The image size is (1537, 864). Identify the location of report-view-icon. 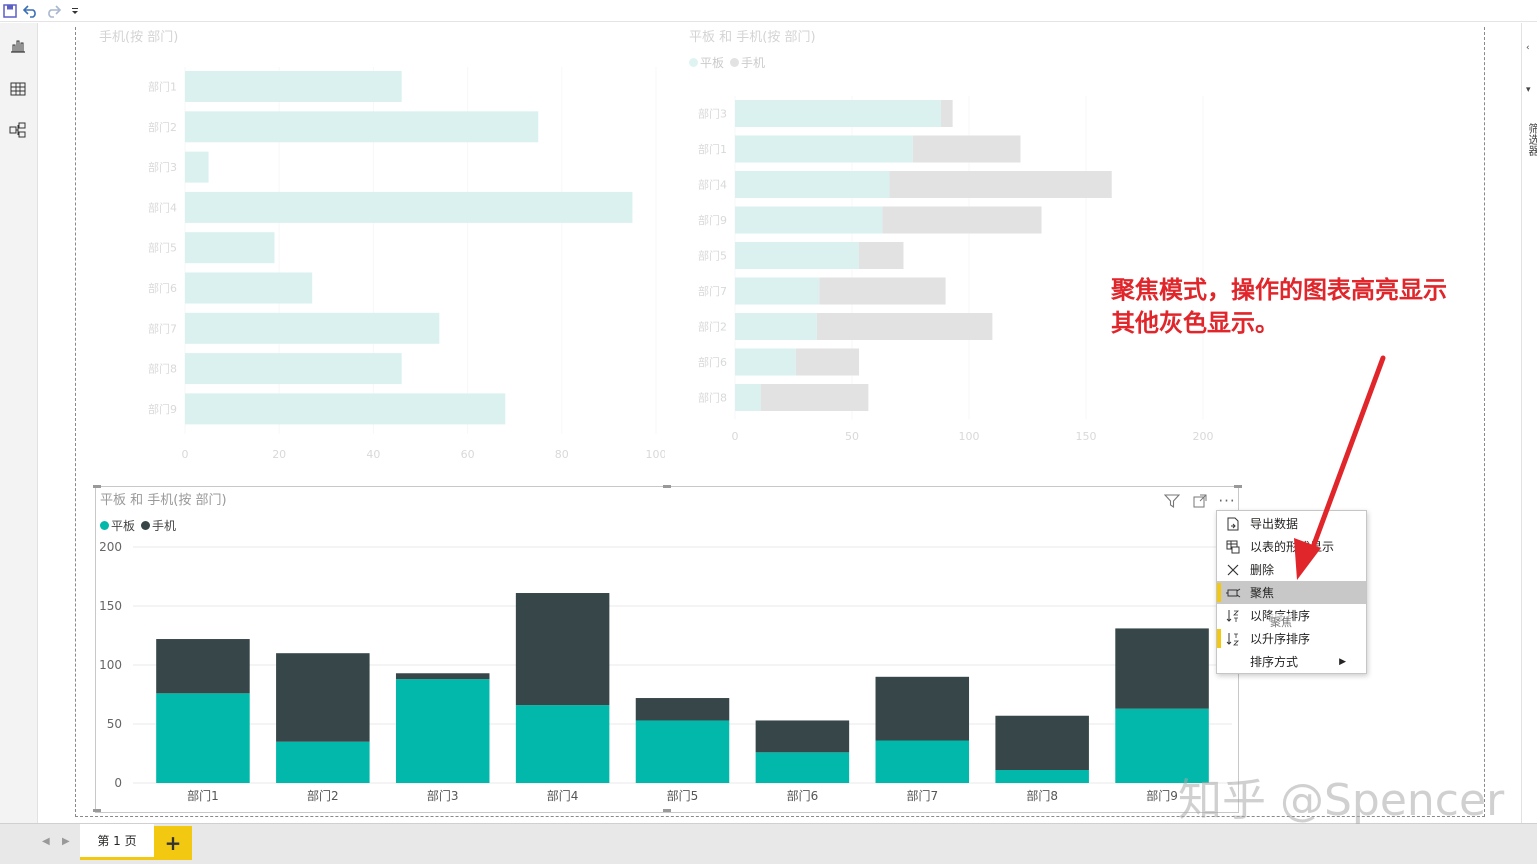
(18, 46).